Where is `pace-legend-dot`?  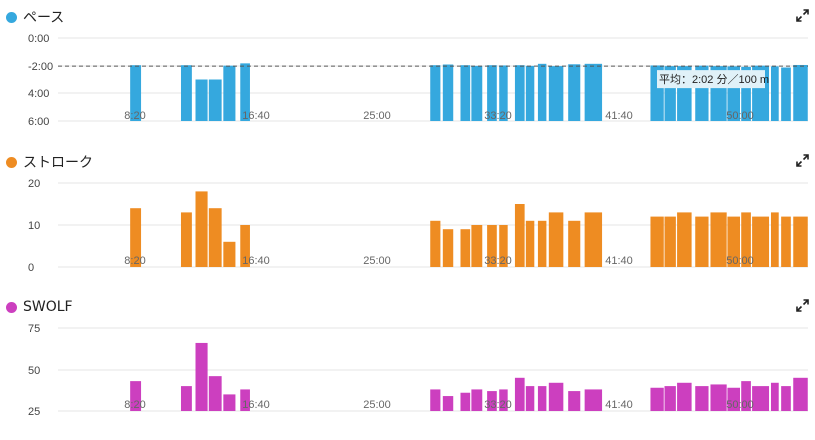
pace-legend-dot is located at coordinates (11, 17).